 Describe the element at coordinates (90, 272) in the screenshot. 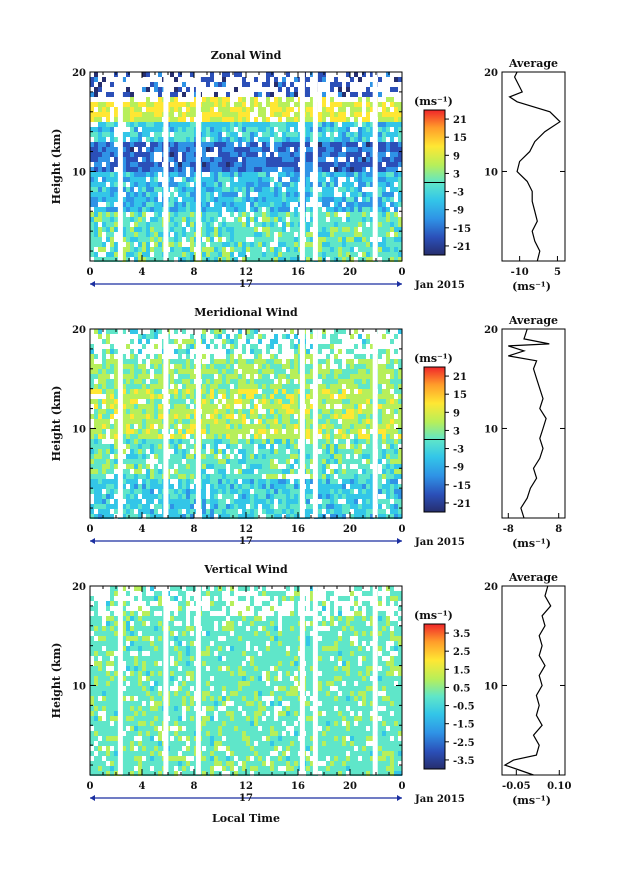

I see `x-tick-label: 0` at that location.